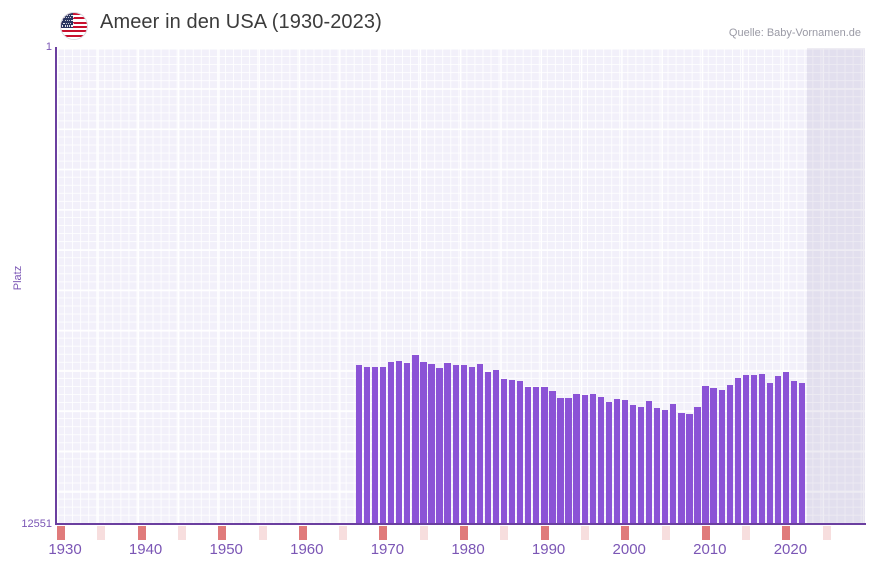  What do you see at coordinates (307, 549) in the screenshot?
I see `x-axis-tick-label: 1960` at bounding box center [307, 549].